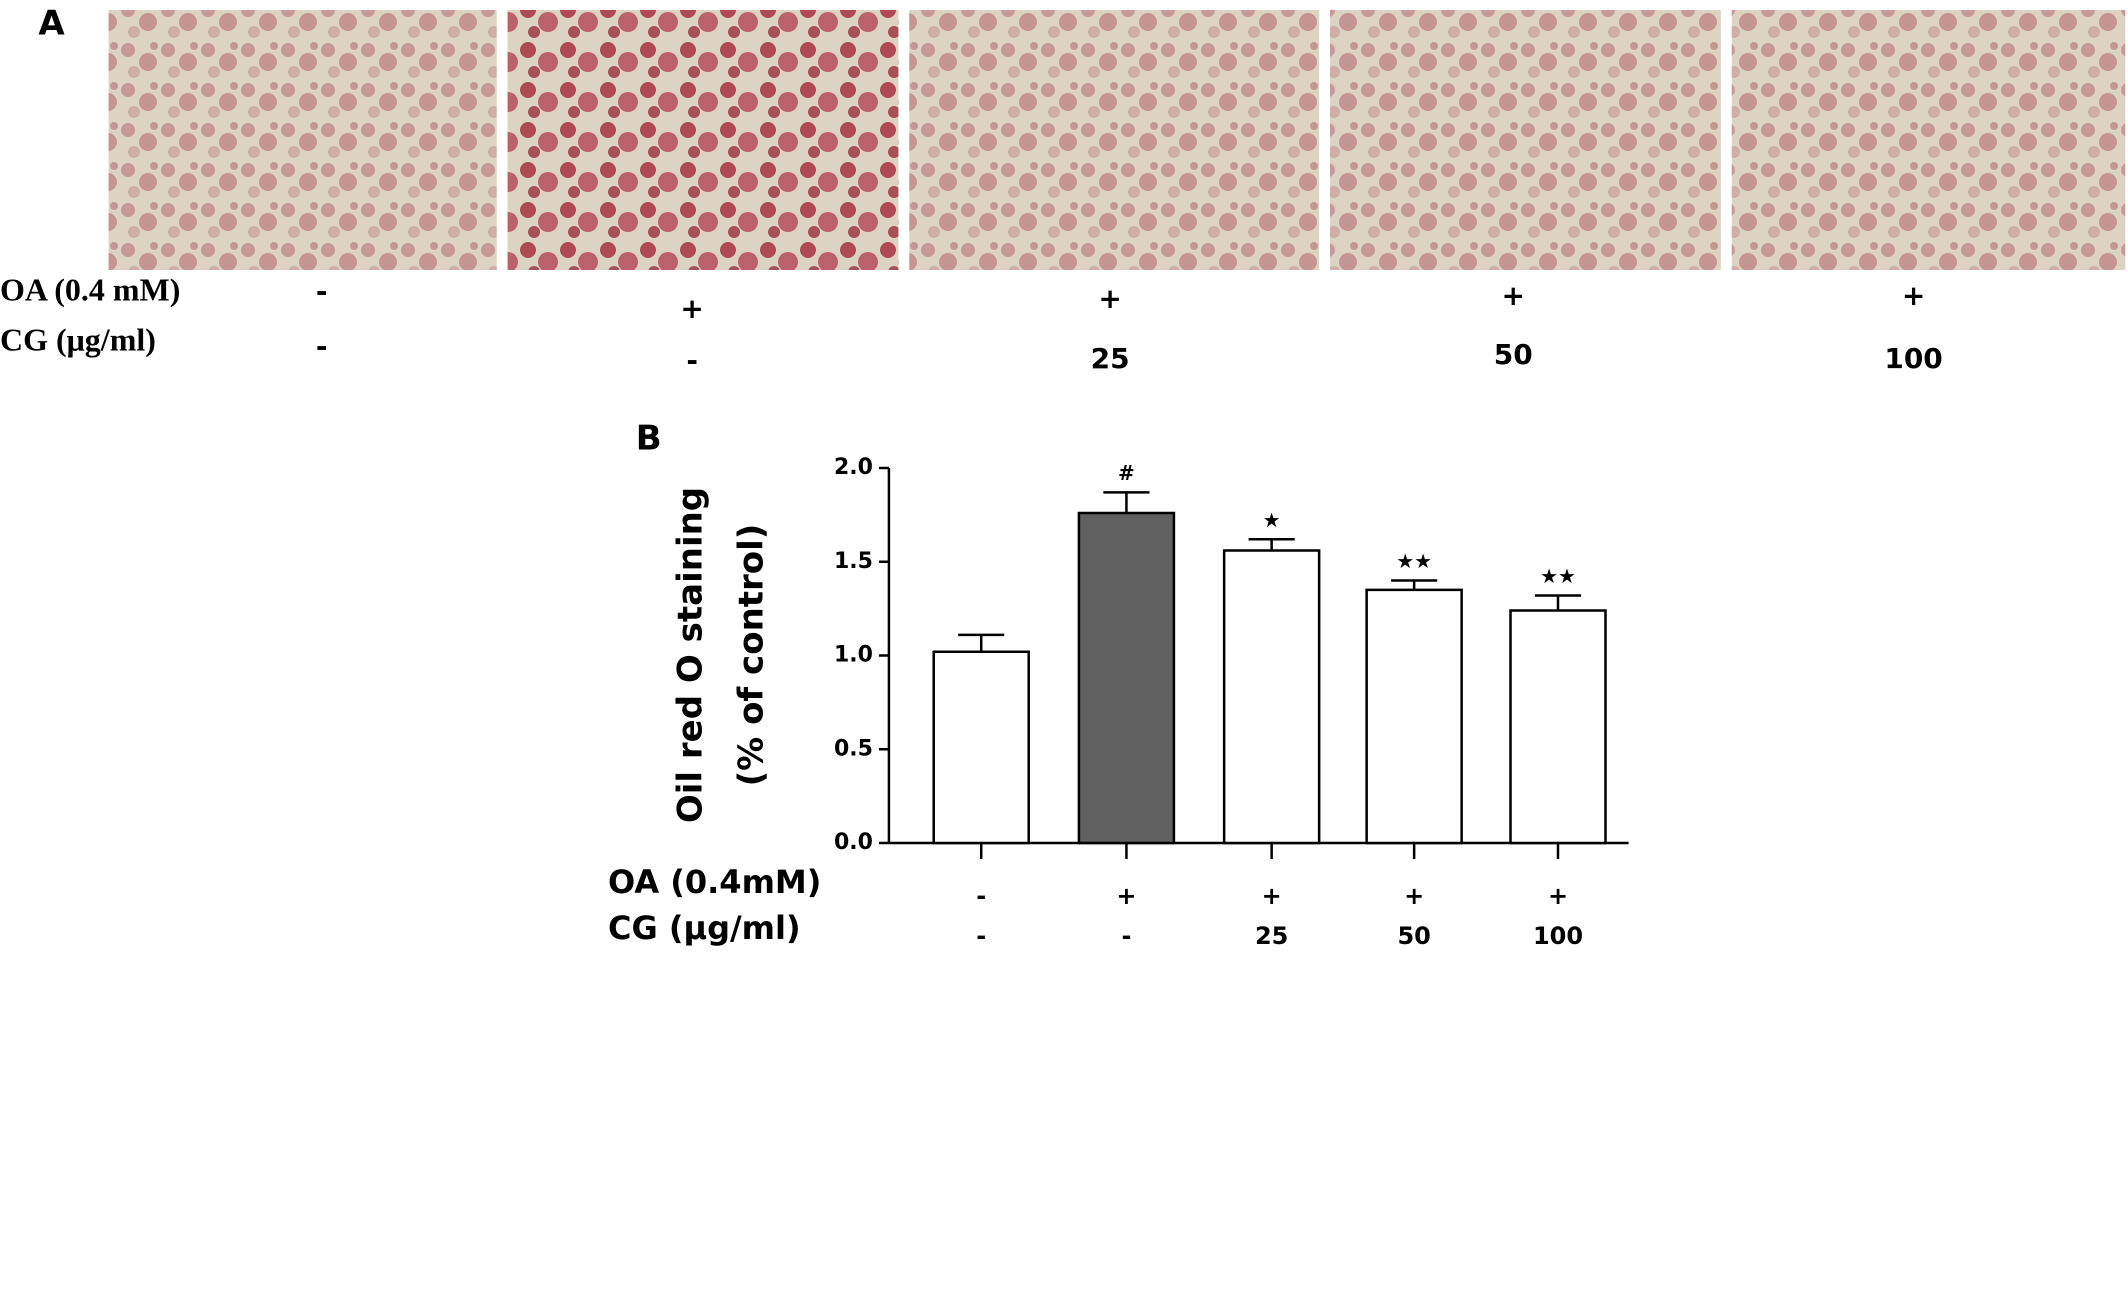 This screenshot has height=1298, width=2128. I want to click on y-tick-label: 0.5, so click(853, 748).